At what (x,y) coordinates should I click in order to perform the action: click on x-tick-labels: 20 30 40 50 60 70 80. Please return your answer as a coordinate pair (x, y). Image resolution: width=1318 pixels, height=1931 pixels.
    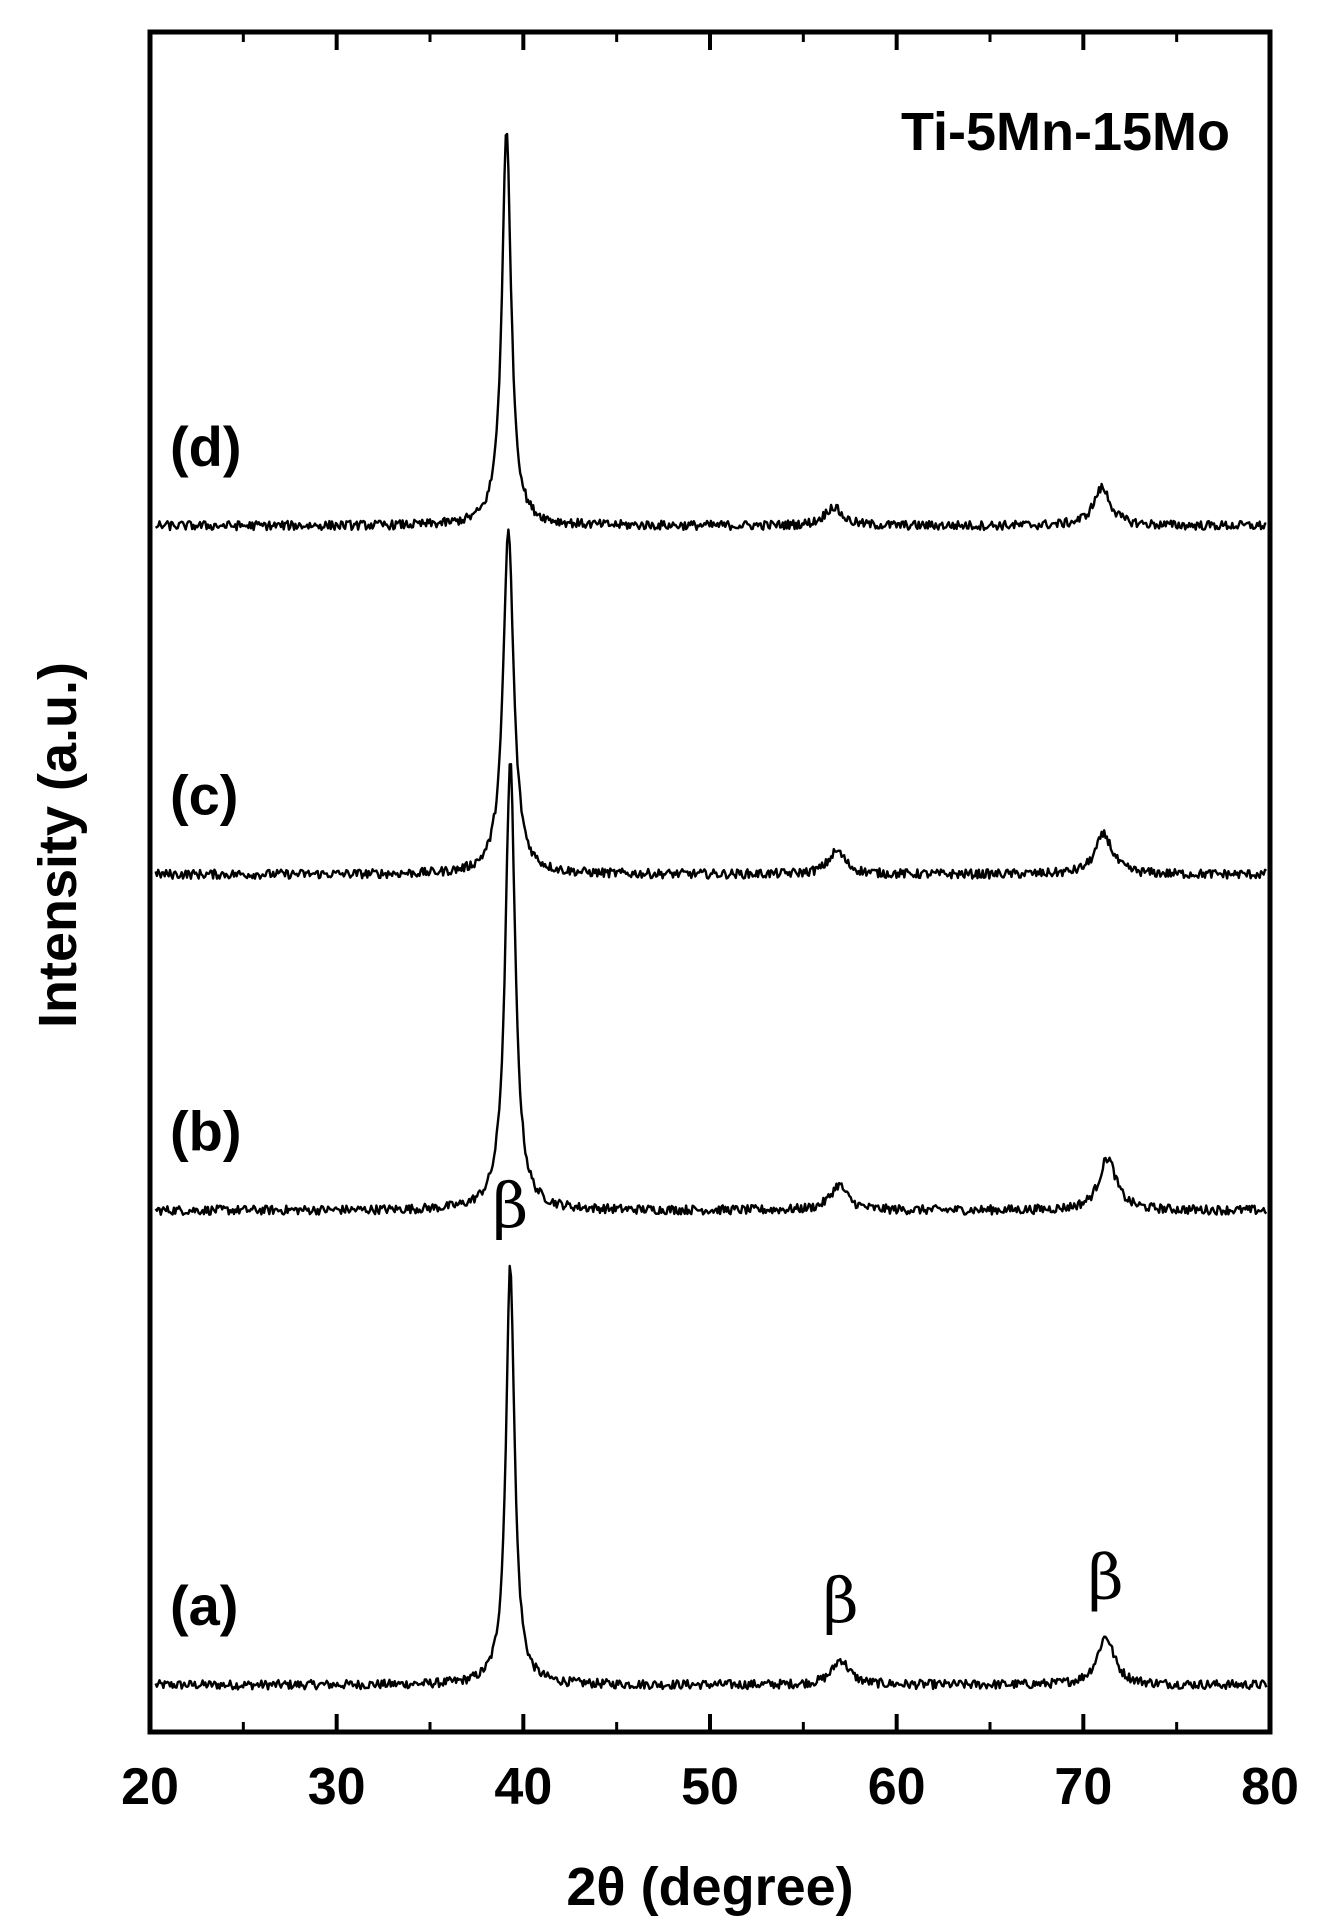
    Looking at the image, I should click on (710, 1787).